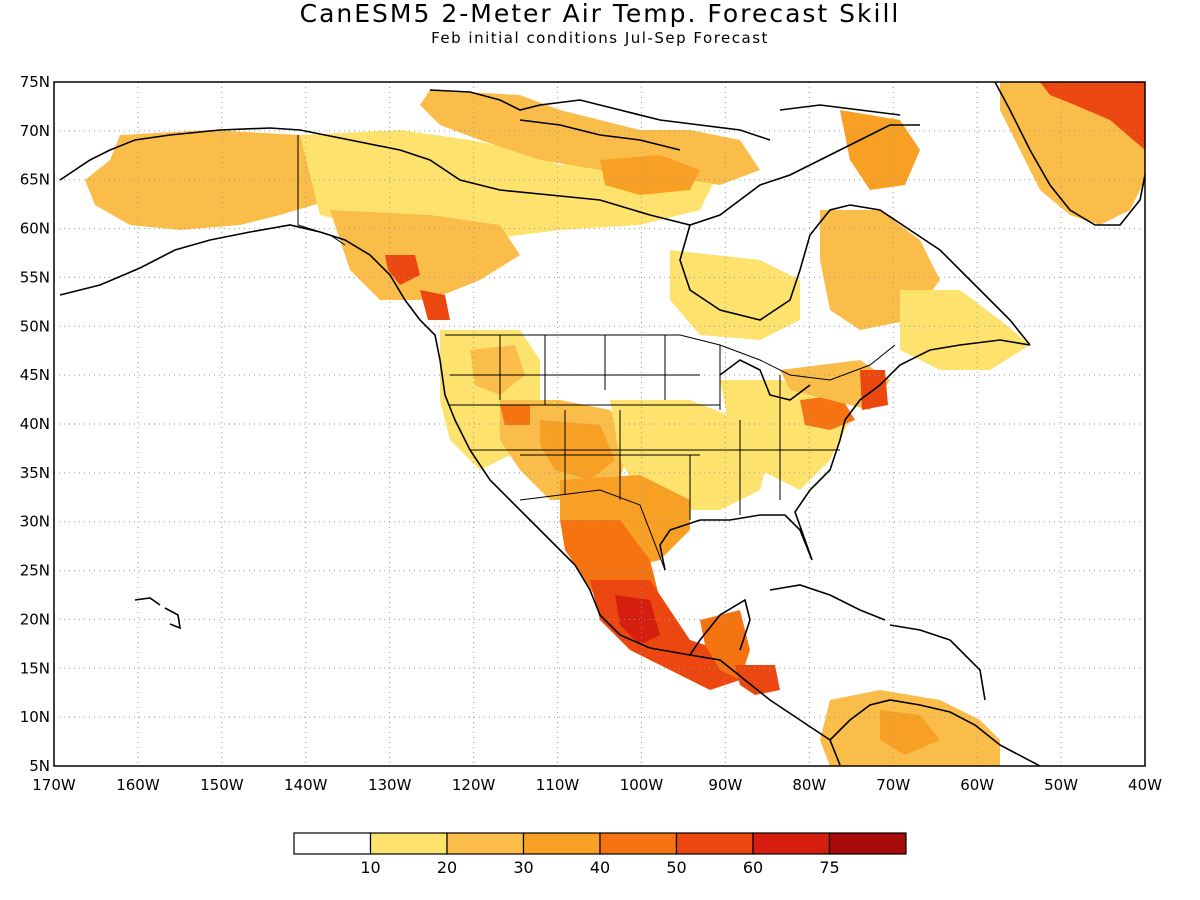  Describe the element at coordinates (1145, 785) in the screenshot. I see `lon-tick-label: 40W` at that location.